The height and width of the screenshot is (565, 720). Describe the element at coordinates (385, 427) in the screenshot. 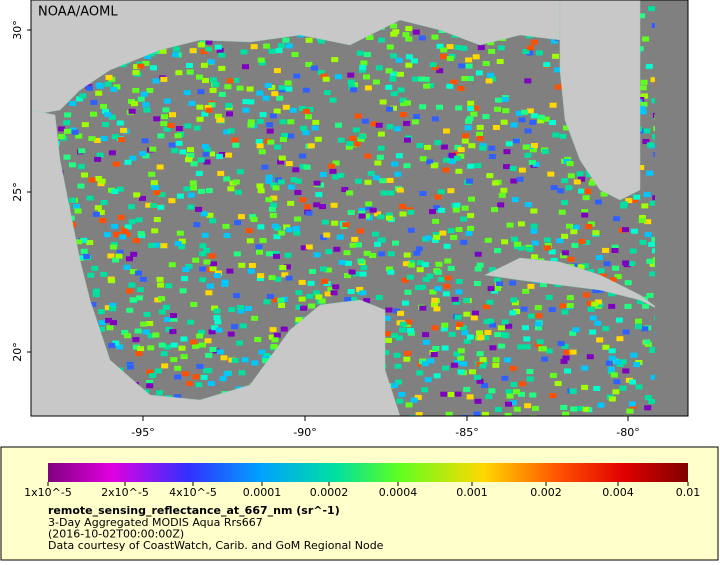

I see `lon-labels: -95° -90° -85° -80°` at that location.